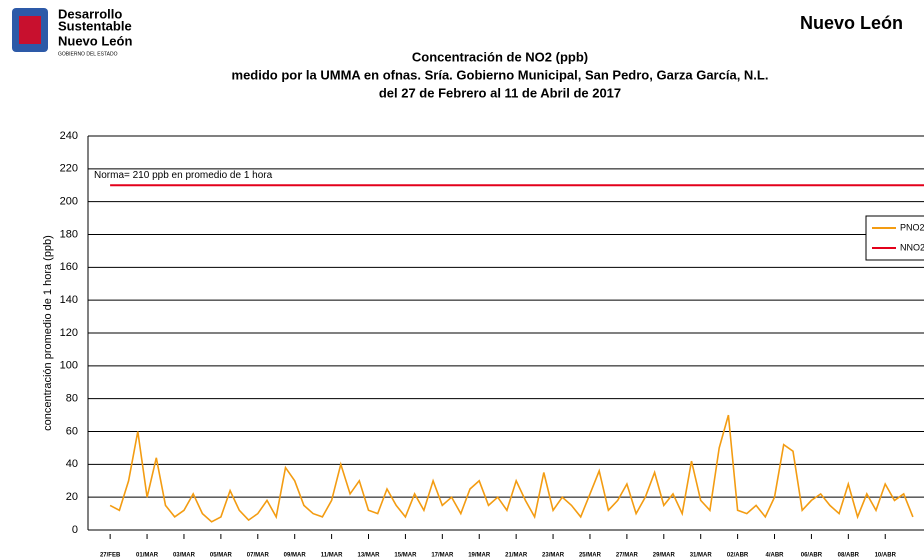 Image resolution: width=924 pixels, height=560 pixels. Describe the element at coordinates (72, 497) in the screenshot. I see `y-tick-label: 20` at that location.